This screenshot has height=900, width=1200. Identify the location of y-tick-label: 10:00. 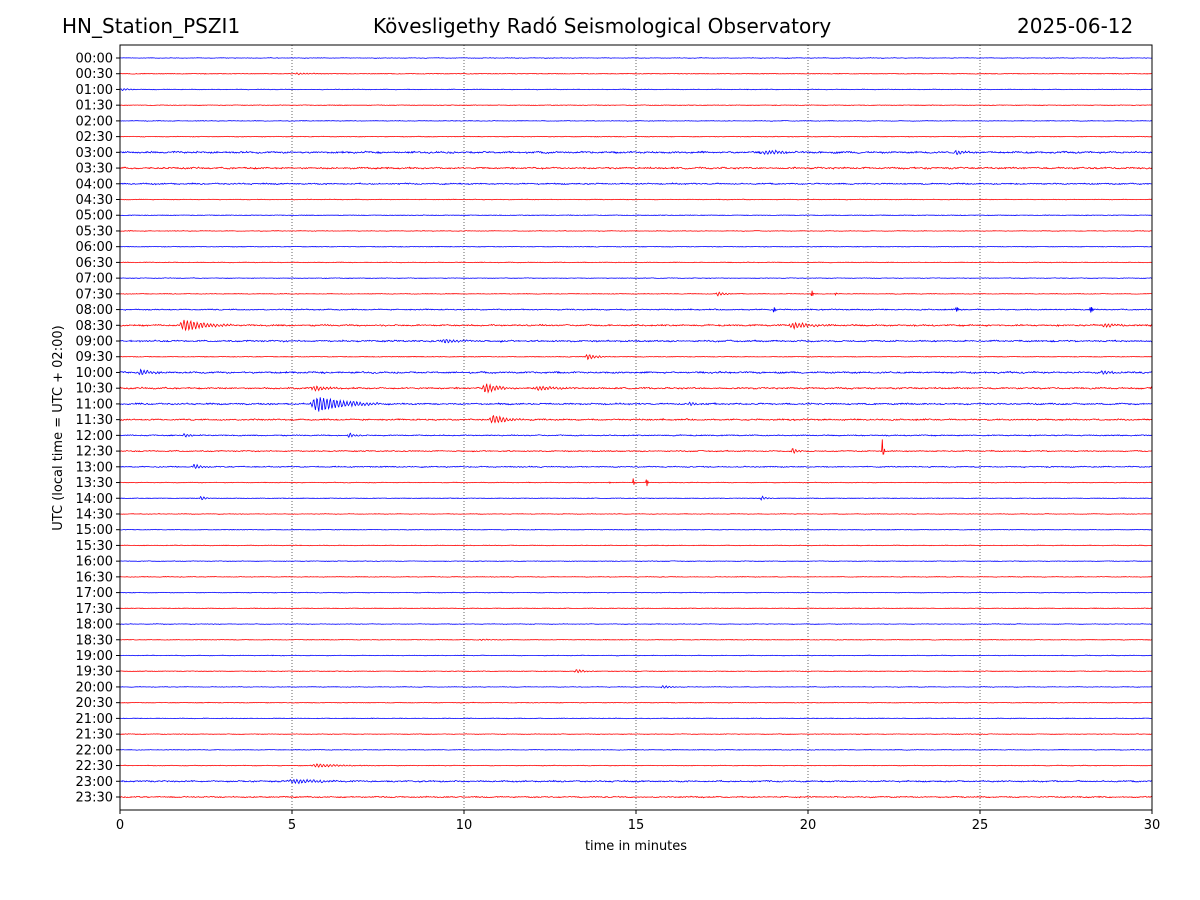
(94, 373).